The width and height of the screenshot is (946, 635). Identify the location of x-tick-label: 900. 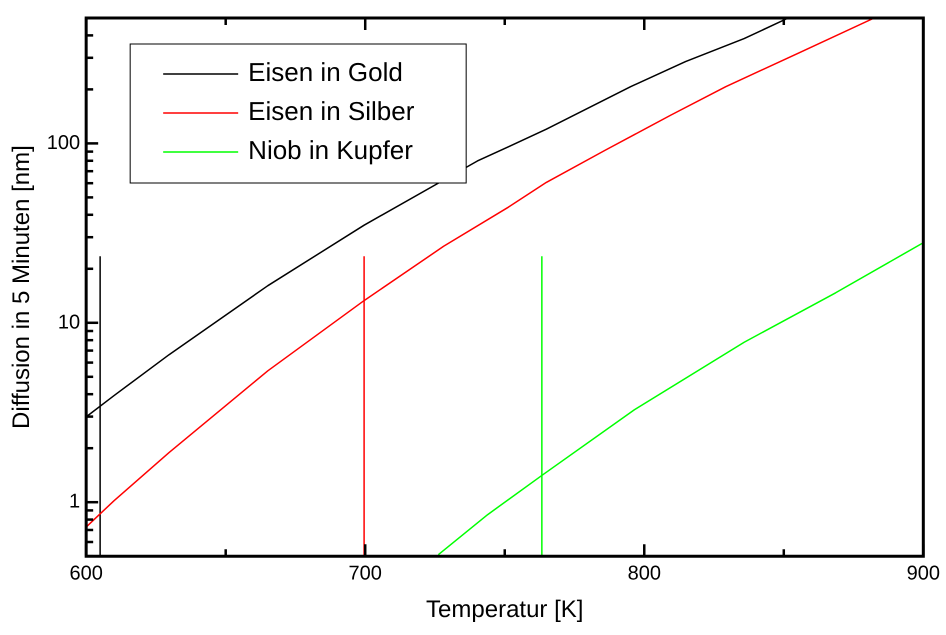
(923, 573).